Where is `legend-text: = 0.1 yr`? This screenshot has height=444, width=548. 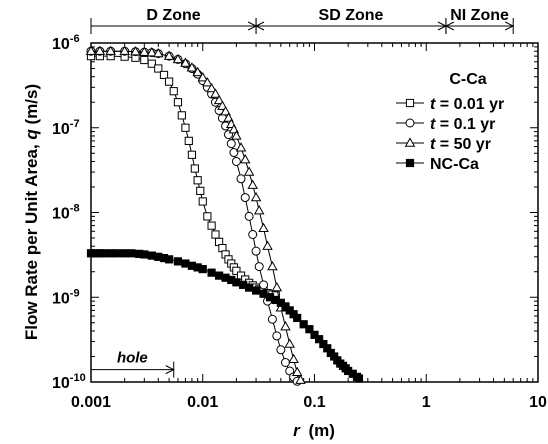 legend-text: = 0.1 yr is located at coordinates (465, 124).